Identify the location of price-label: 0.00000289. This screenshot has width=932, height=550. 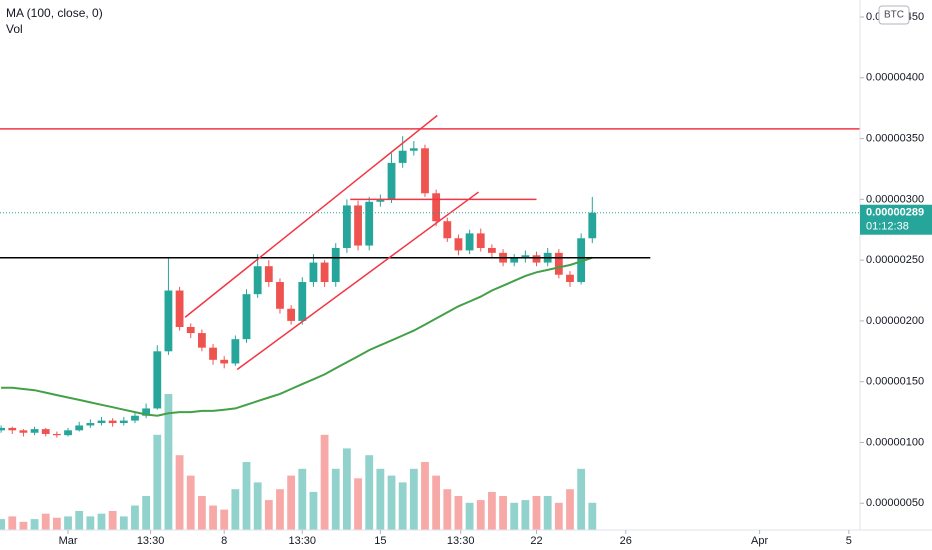
(895, 213).